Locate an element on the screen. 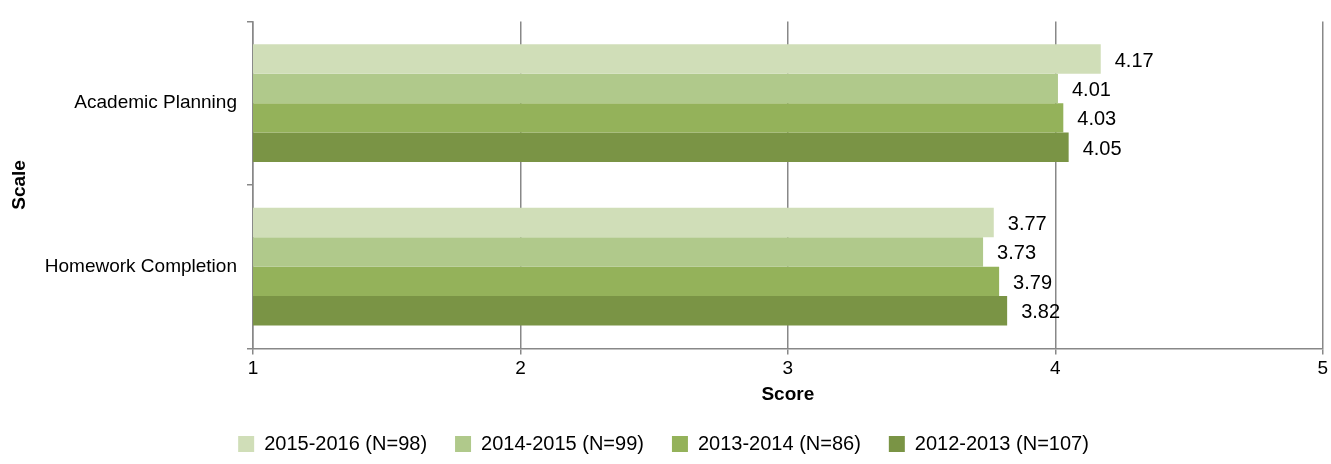  data-label: 3.79 is located at coordinates (1033, 281).